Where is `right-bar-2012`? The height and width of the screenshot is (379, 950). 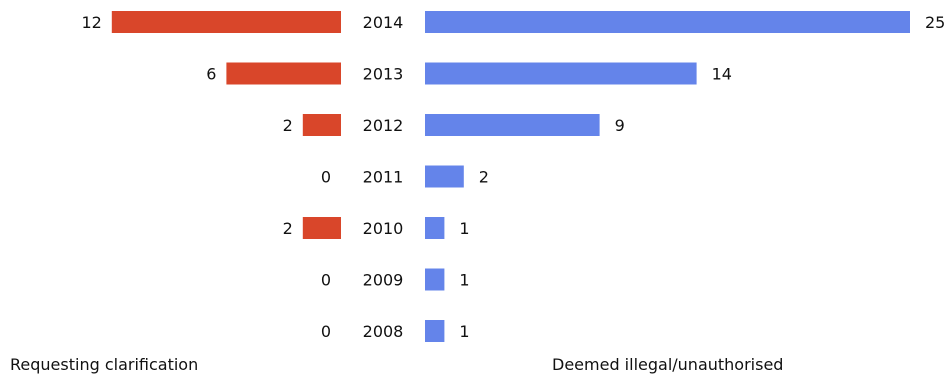 right-bar-2012 is located at coordinates (512, 125).